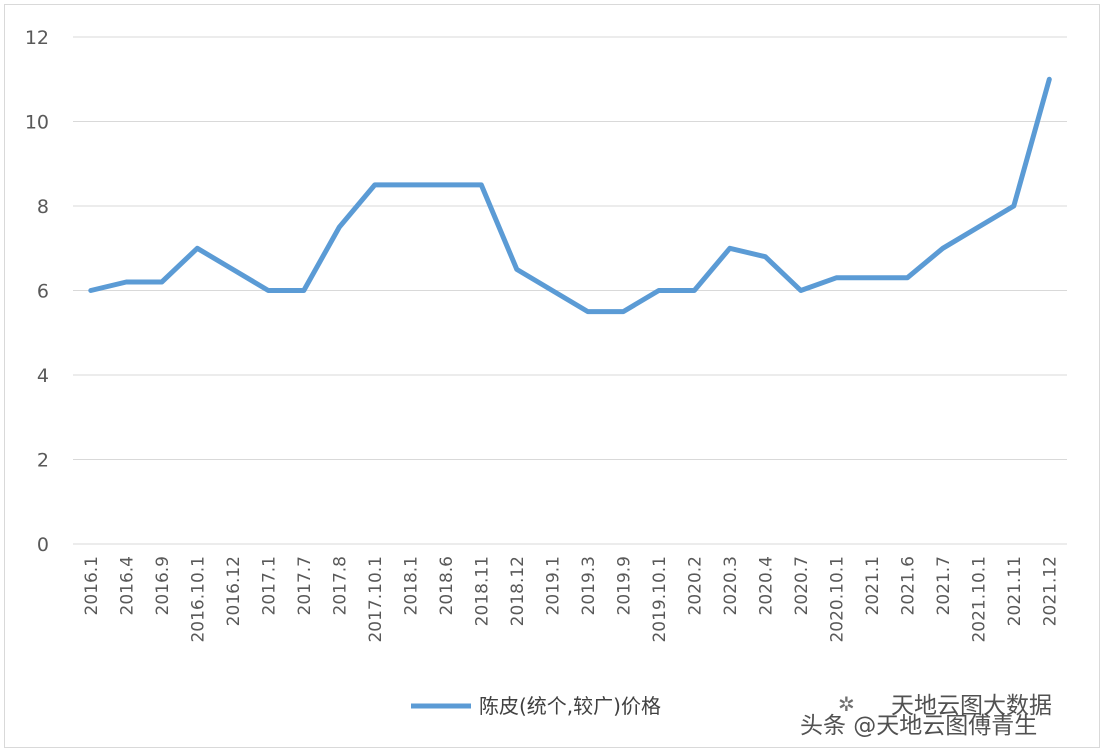  Describe the element at coordinates (37, 38) in the screenshot. I see `y-tick-label: 12` at that location.